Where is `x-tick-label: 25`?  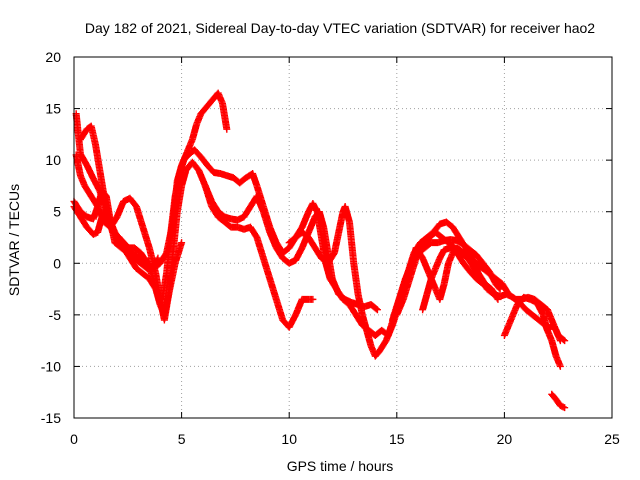
x-tick-label: 25 is located at coordinates (612, 439).